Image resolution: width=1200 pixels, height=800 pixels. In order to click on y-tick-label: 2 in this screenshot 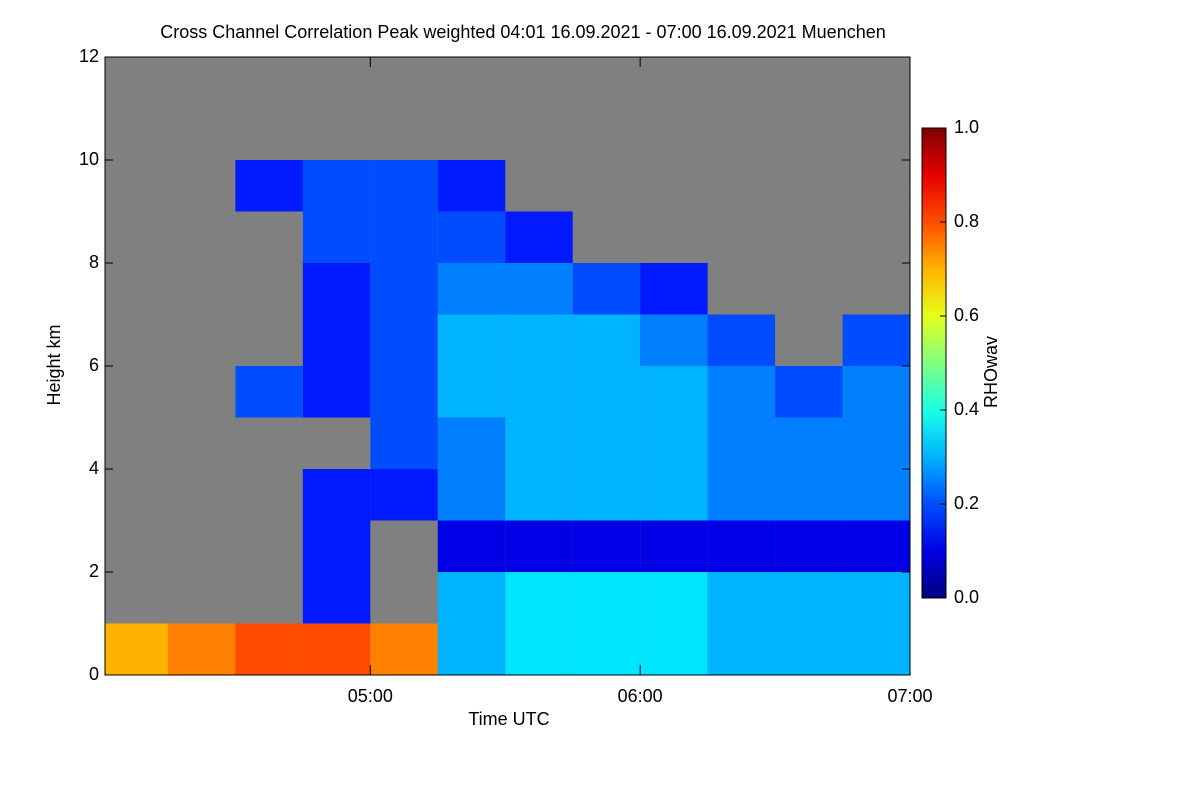, I will do `click(94, 571)`.